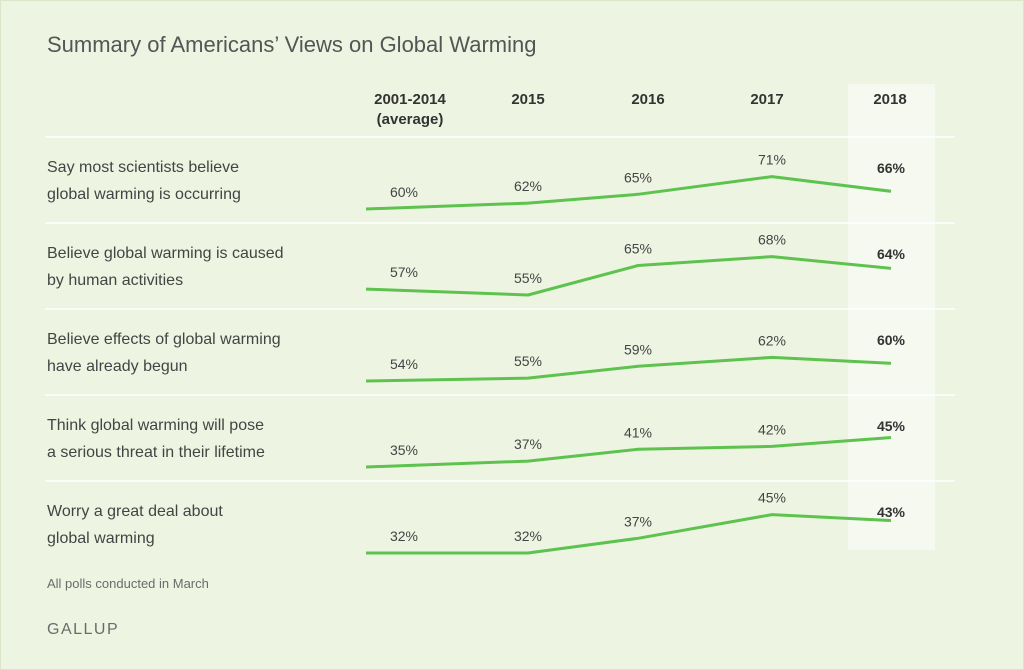  Describe the element at coordinates (647, 99) in the screenshot. I see `column-header: 2016` at that location.